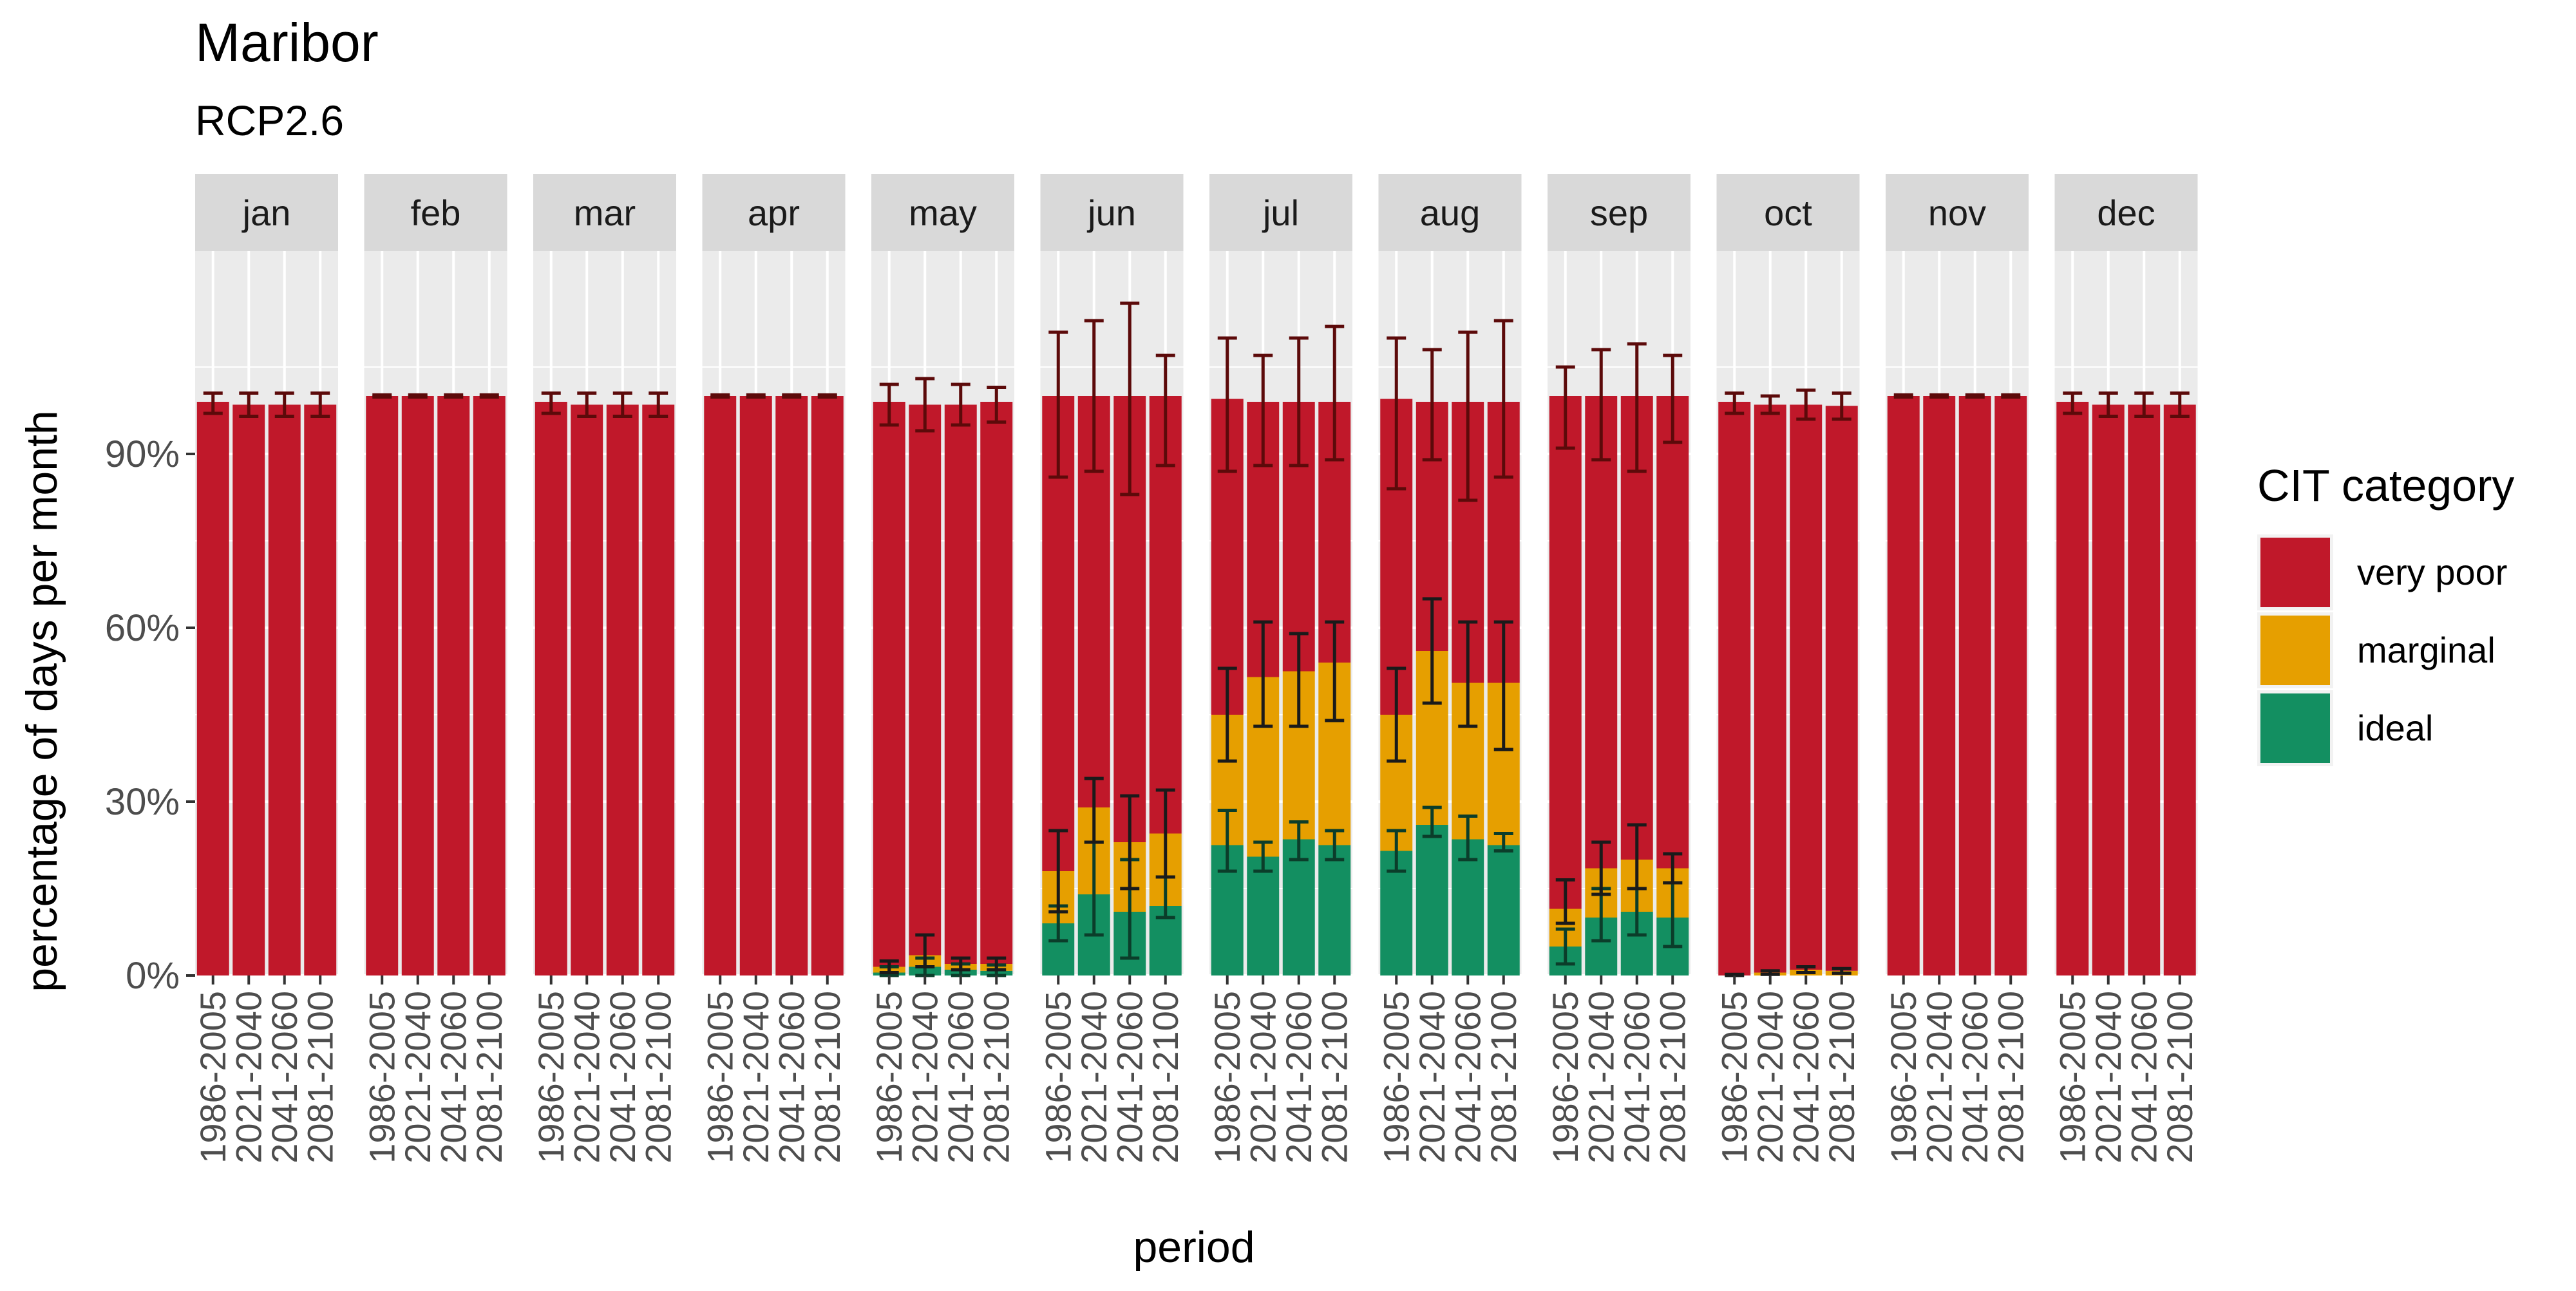 Image resolution: width=2576 pixels, height=1291 pixels. Describe the element at coordinates (2072, 688) in the screenshot. I see `bar-very-poor-dec-1986-2005` at that location.